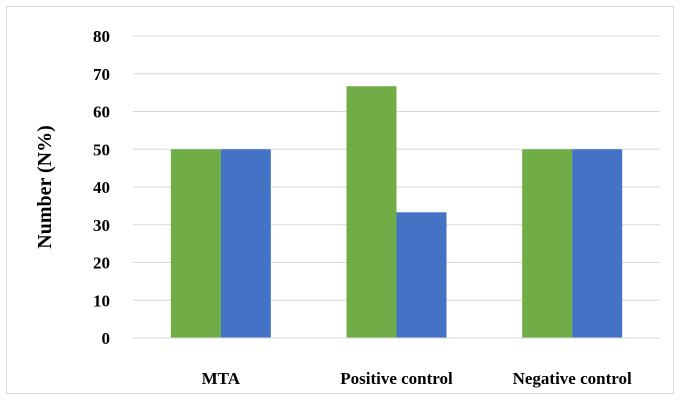 The width and height of the screenshot is (680, 400). I want to click on category-label: Negative control, so click(572, 378).